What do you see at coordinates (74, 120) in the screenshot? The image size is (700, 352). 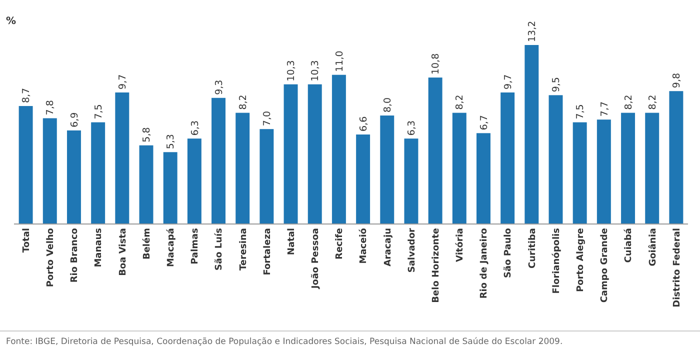 I see `data-label: 6,9` at bounding box center [74, 120].